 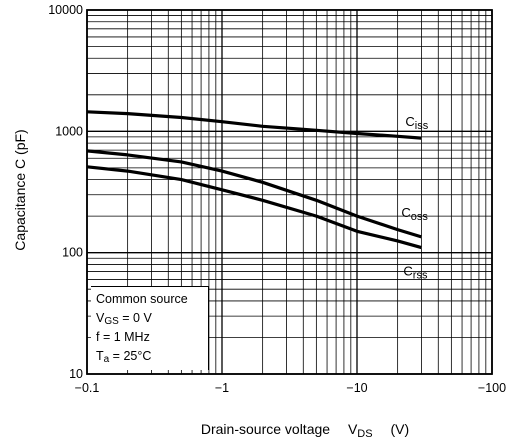 What do you see at coordinates (123, 337) in the screenshot?
I see `condition-frequency: f = 1 MHz` at bounding box center [123, 337].